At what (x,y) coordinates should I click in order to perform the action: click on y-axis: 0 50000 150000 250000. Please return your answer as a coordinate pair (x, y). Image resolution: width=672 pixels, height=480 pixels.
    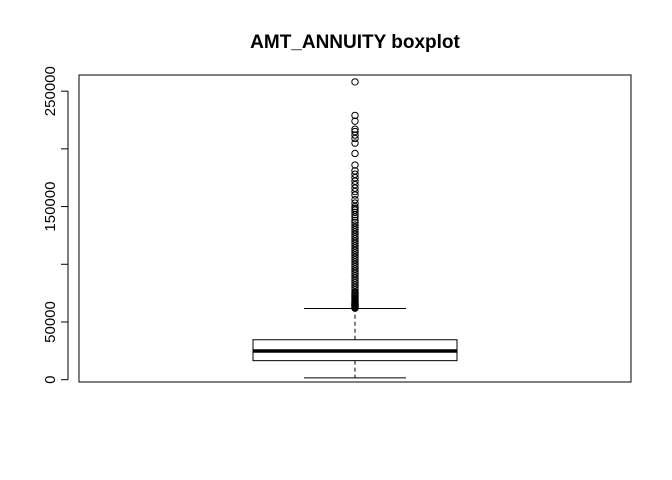
    Looking at the image, I should click on (55, 225).